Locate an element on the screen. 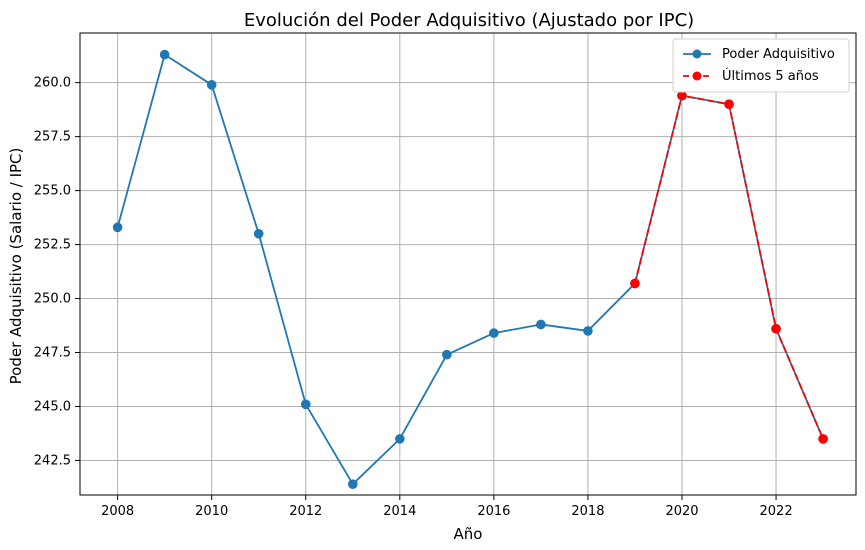  legend-label-poder-adquisitivo: Poder Adquisitivo is located at coordinates (778, 54).